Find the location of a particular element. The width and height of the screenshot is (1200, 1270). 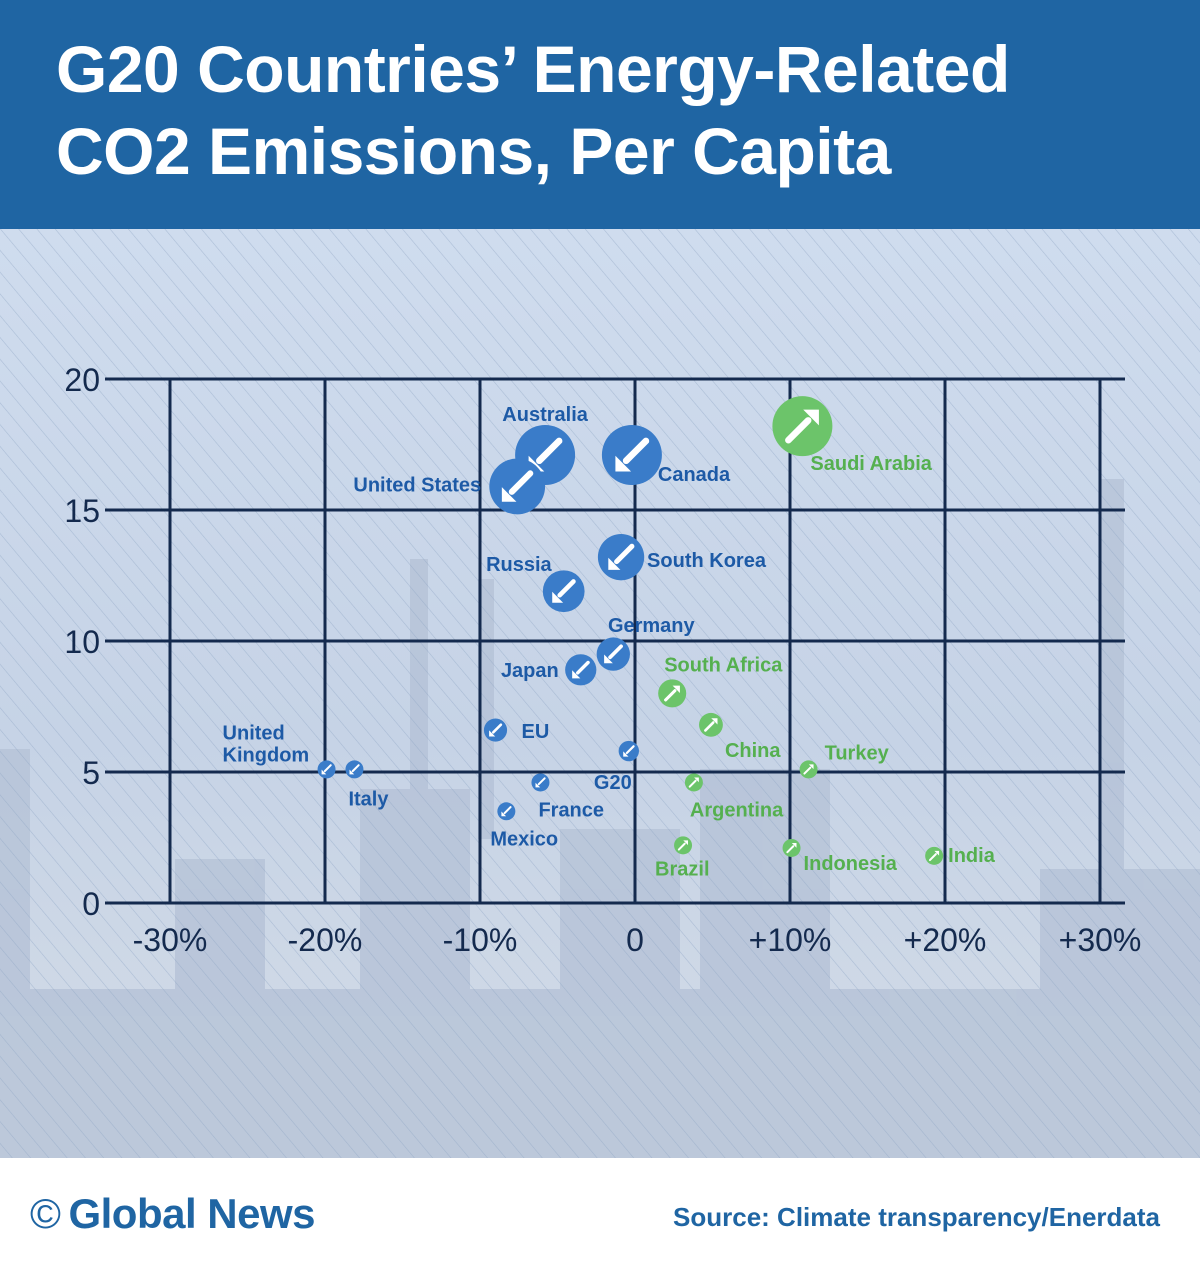

y-tick-label: 15 is located at coordinates (82, 511).